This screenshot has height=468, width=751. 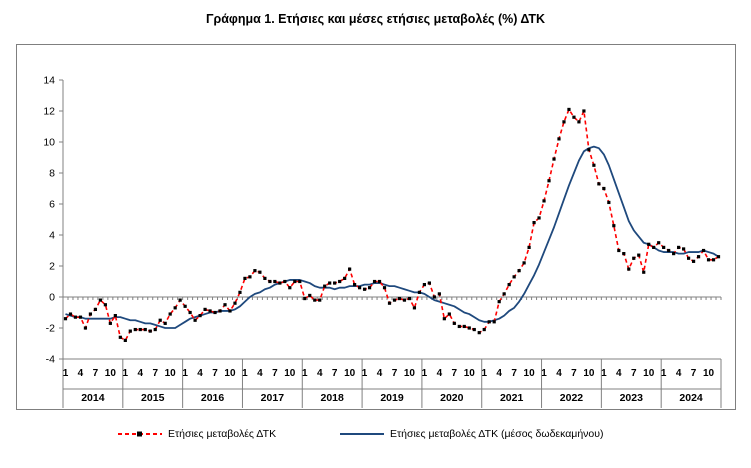 What do you see at coordinates (512, 398) in the screenshot?
I see `year-label: 2021` at bounding box center [512, 398].